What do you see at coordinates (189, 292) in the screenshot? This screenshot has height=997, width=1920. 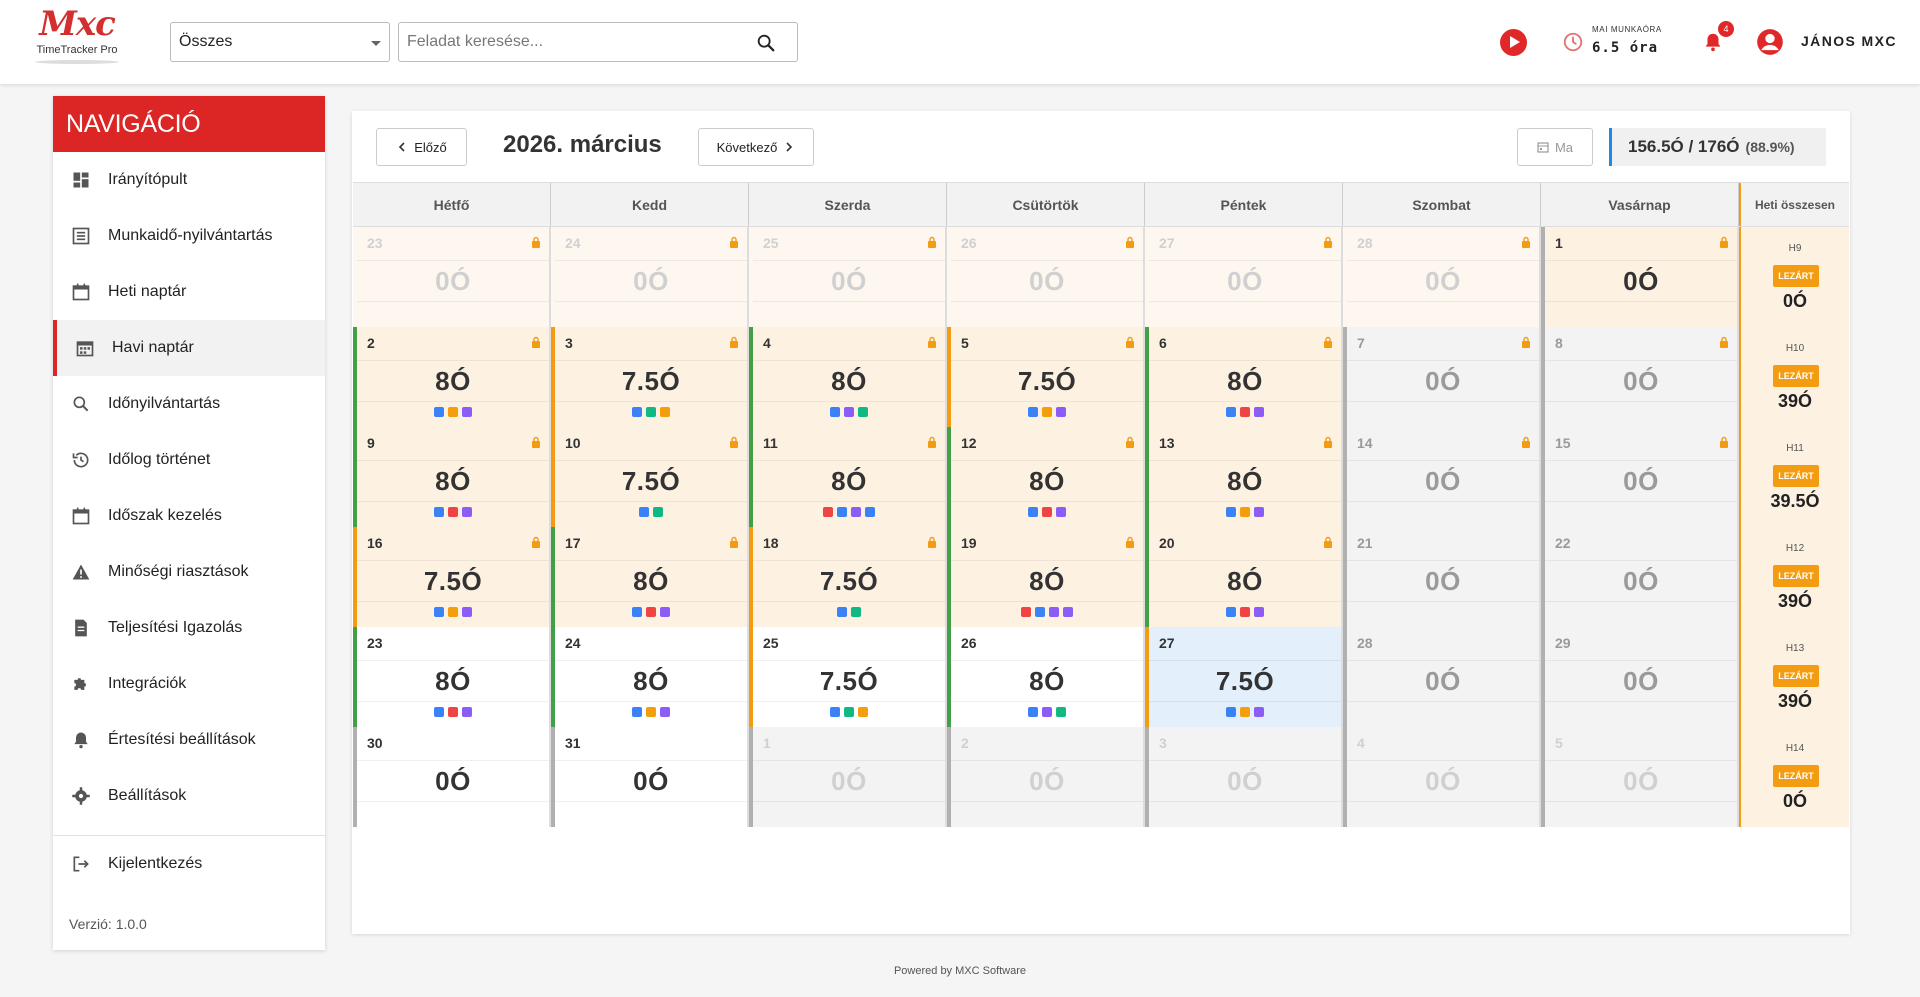 I see `sidebar-item-3: Heti naptár` at bounding box center [189, 292].